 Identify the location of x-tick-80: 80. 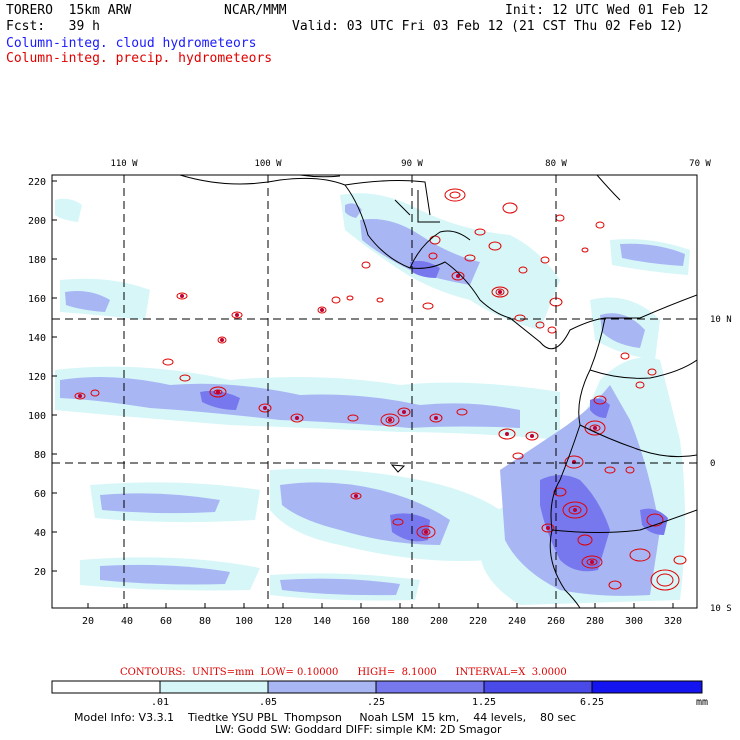
(205, 621).